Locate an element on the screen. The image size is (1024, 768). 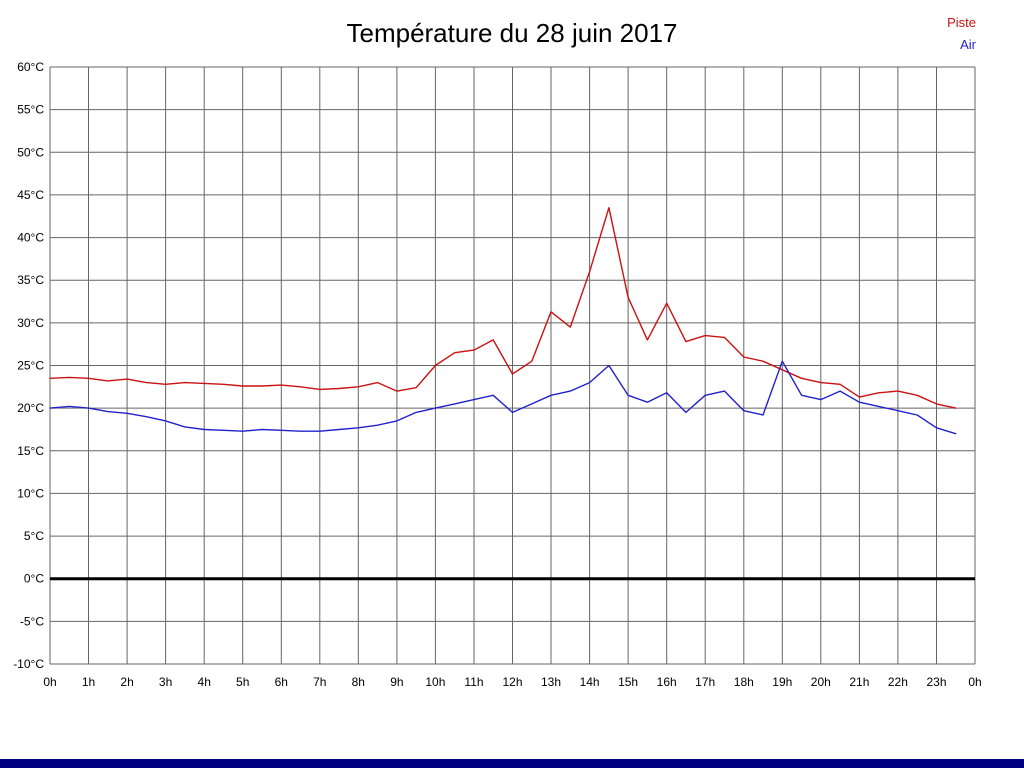
x-tick-label: 9h is located at coordinates (396, 682).